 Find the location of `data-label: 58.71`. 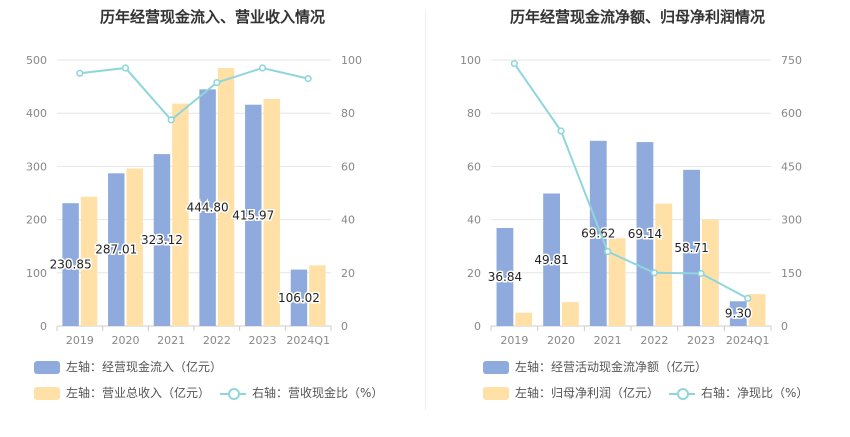

data-label: 58.71 is located at coordinates (691, 248).